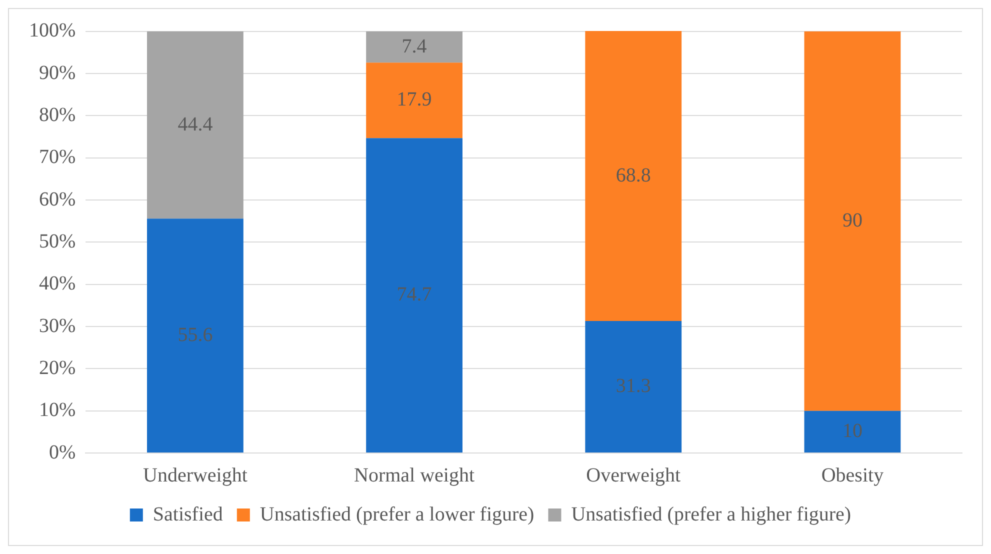 This screenshot has width=991, height=554. What do you see at coordinates (57, 410) in the screenshot?
I see `y-tick-label: 10%` at bounding box center [57, 410].